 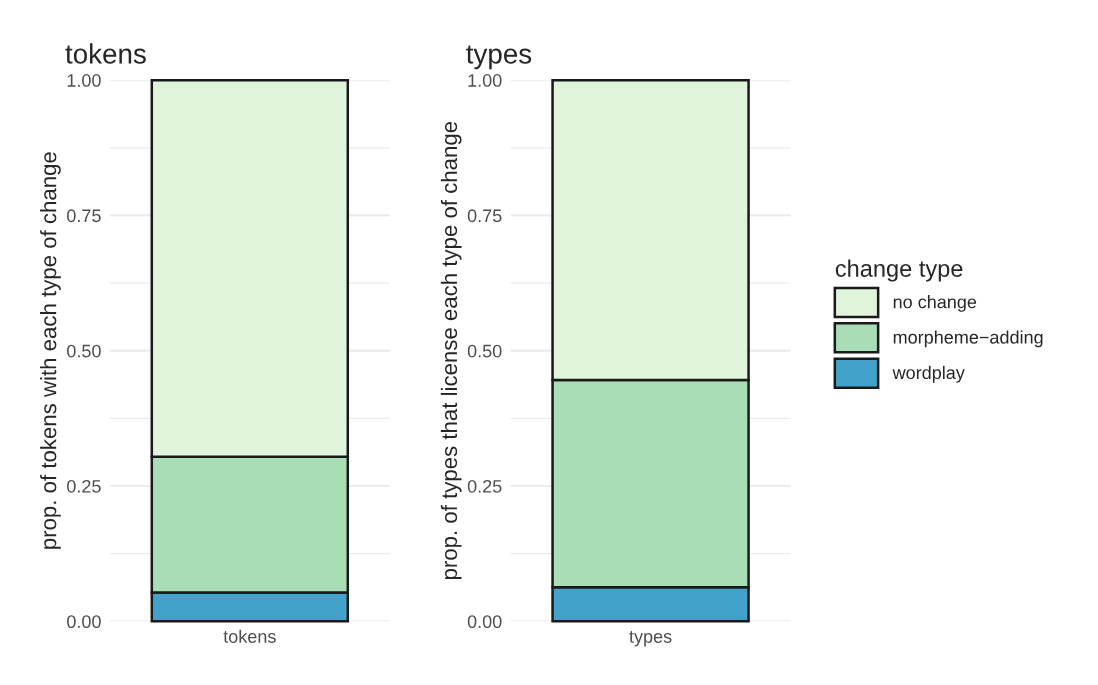 I want to click on legend-label: no change, so click(x=935, y=303).